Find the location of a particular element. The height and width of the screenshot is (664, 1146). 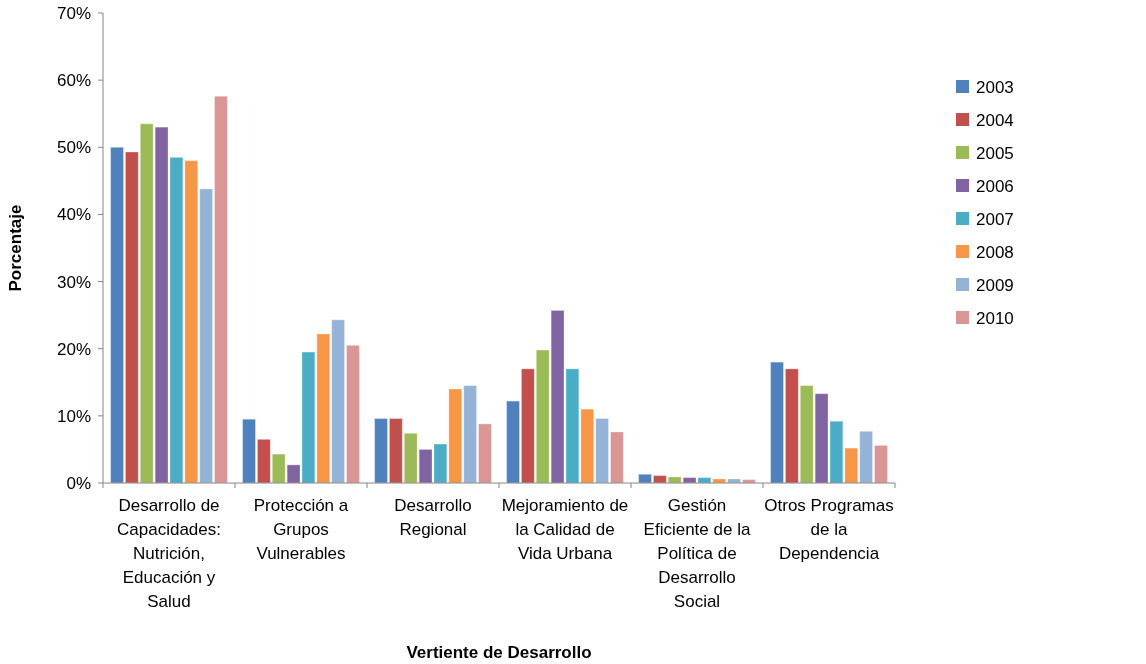

y-tick-label: 0% is located at coordinates (78, 483).